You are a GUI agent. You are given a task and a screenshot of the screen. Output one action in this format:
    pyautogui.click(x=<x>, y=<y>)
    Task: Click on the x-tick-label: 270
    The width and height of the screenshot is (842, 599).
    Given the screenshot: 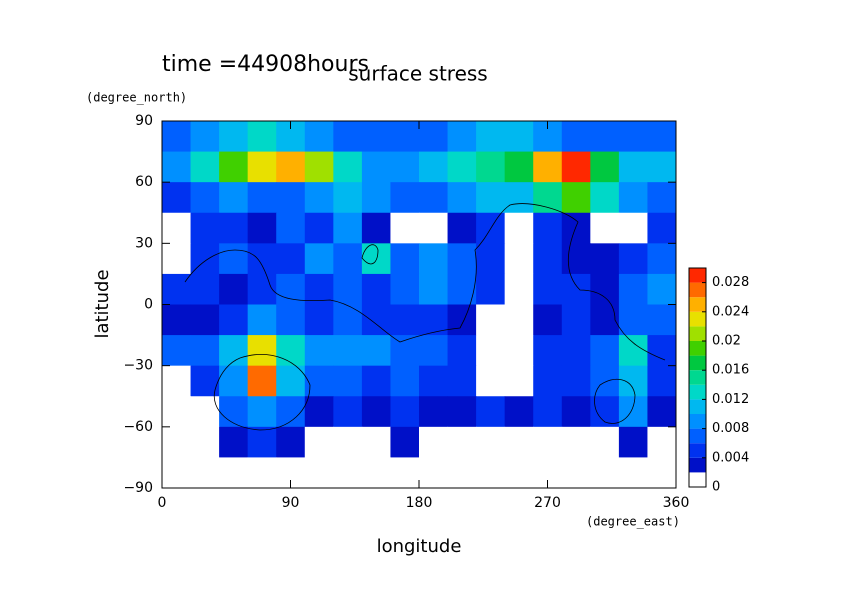 What is the action you would take?
    pyautogui.click(x=547, y=503)
    